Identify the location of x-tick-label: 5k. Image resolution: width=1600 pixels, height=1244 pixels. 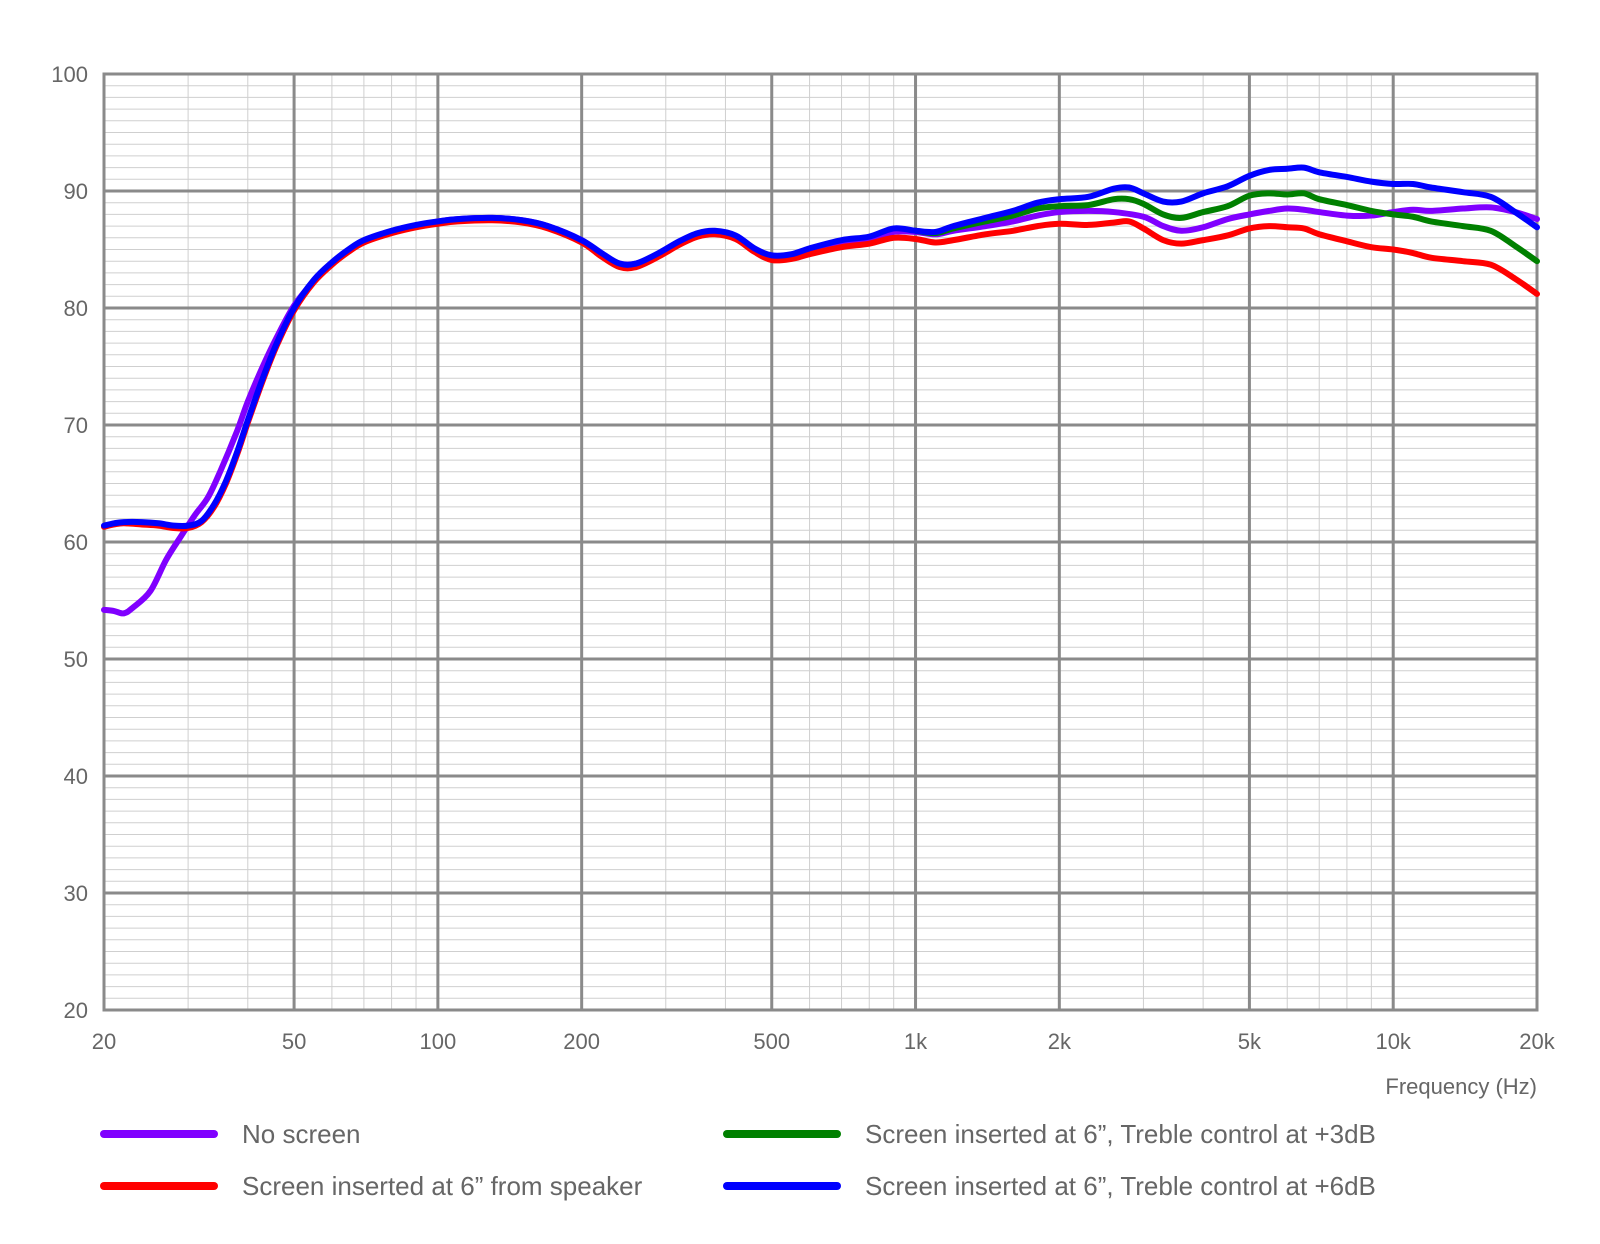
(1250, 1041).